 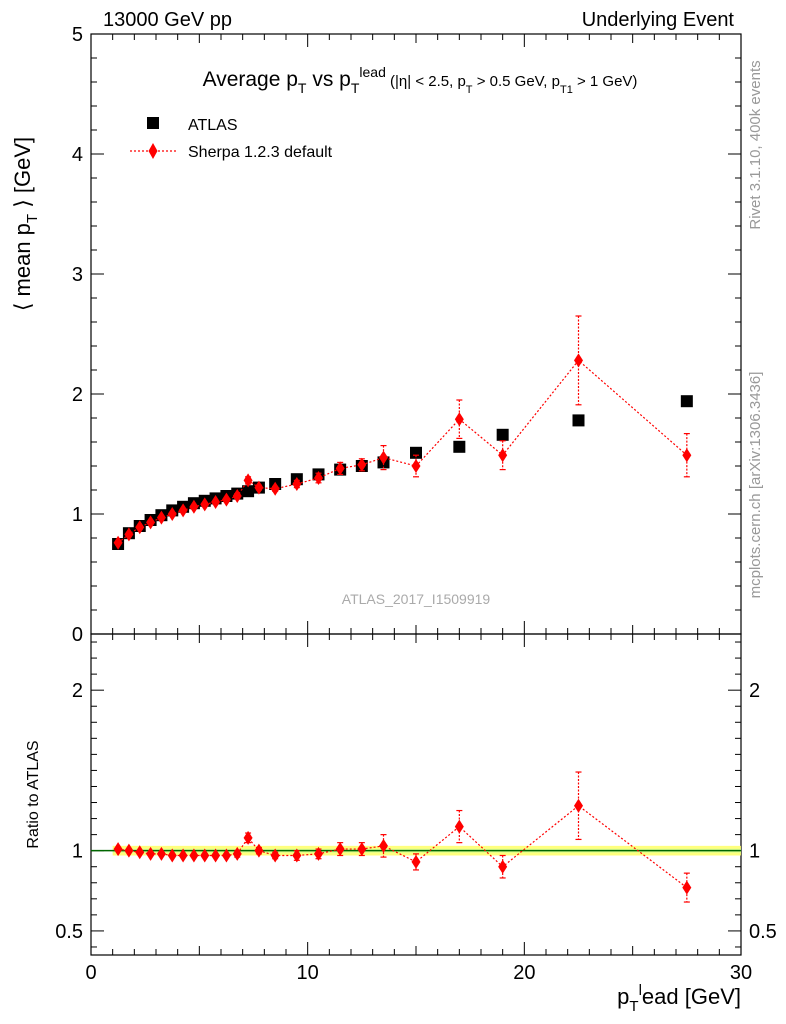 I want to click on main-y-tick-label: 5, so click(x=77, y=35).